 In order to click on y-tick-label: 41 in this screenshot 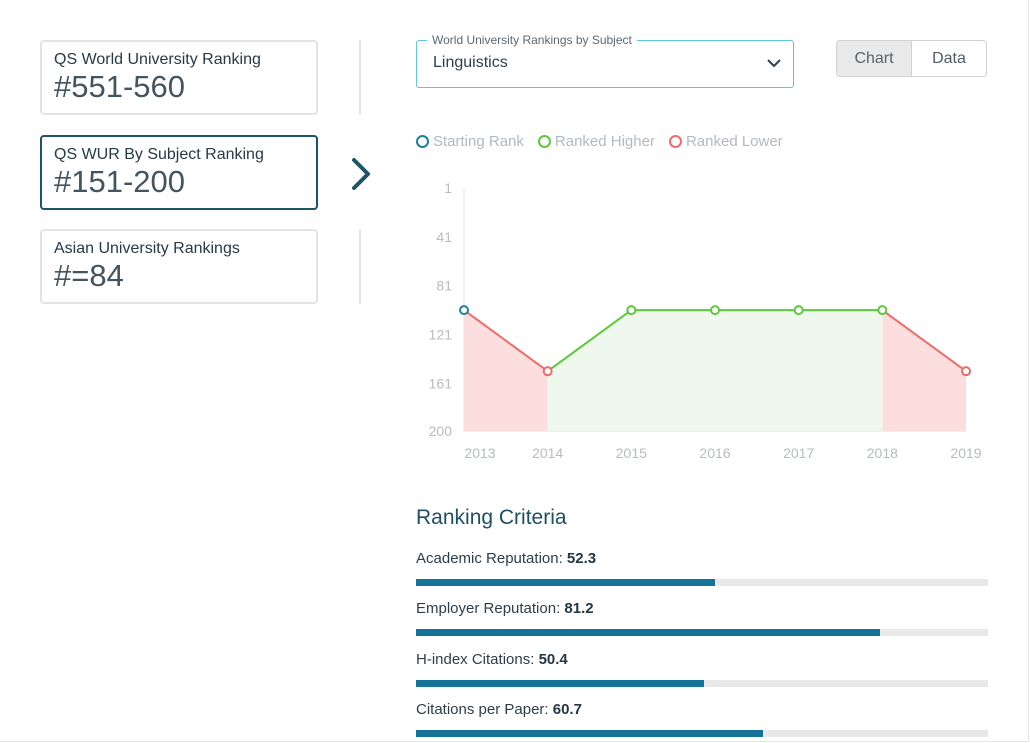, I will do `click(444, 237)`.